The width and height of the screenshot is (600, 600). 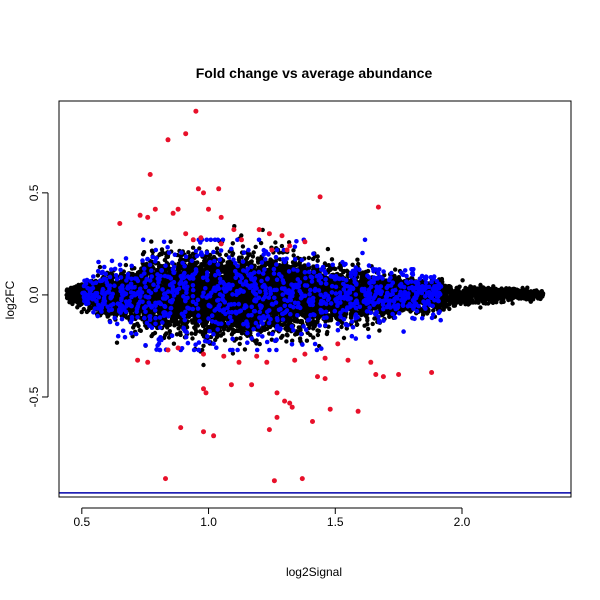 What do you see at coordinates (314, 73) in the screenshot?
I see `chart-title: Fold change vs average abundance` at bounding box center [314, 73].